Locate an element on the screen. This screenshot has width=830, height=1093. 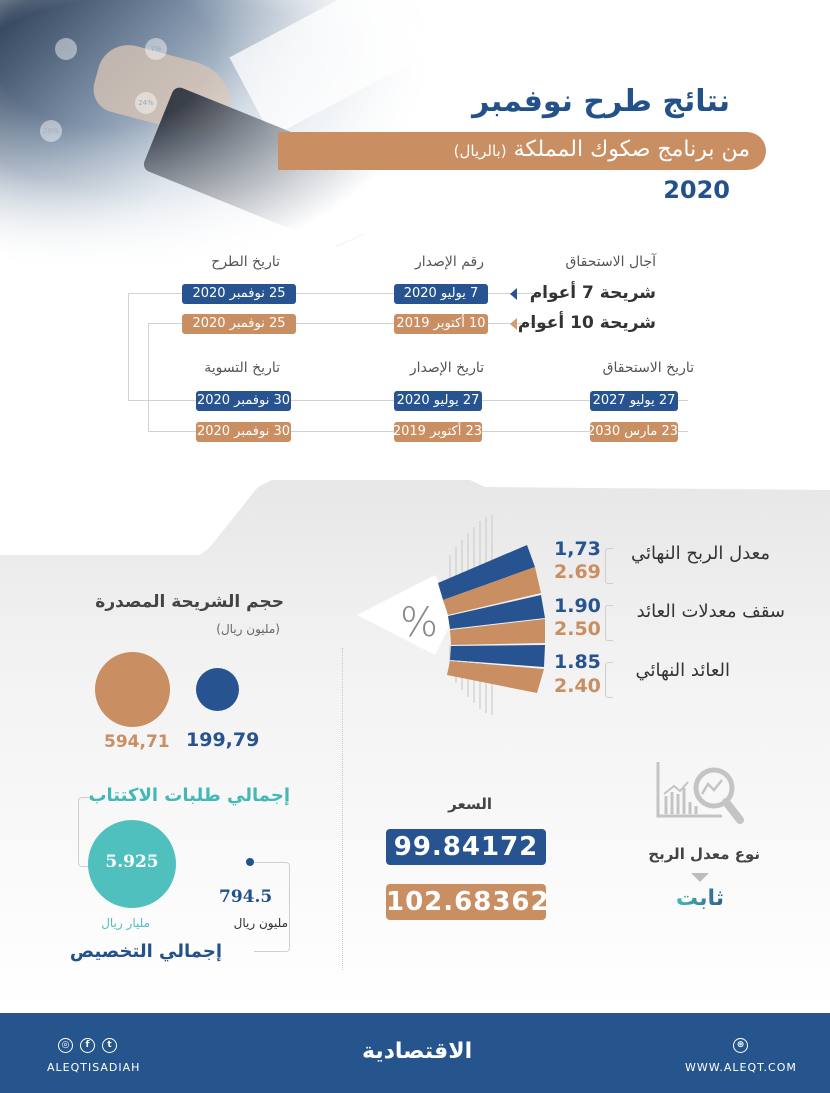
social-handle: ALEQTISADIAH is located at coordinates (94, 1067).